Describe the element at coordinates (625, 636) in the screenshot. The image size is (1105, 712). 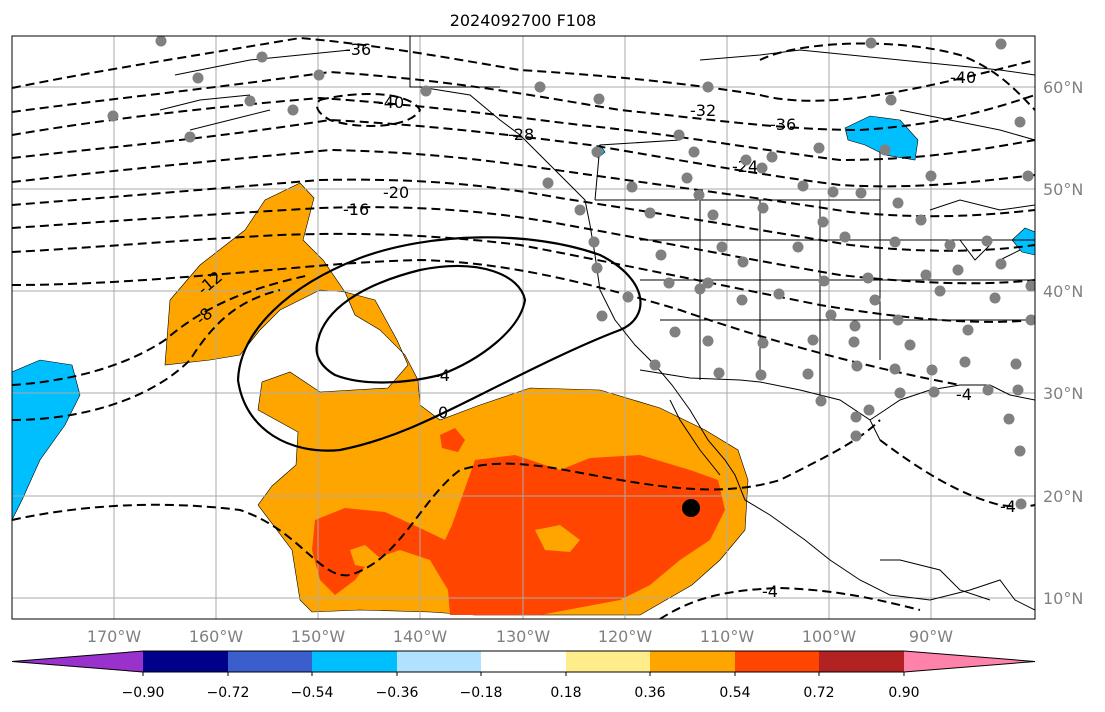
I see `lon-label: 120°W` at that location.